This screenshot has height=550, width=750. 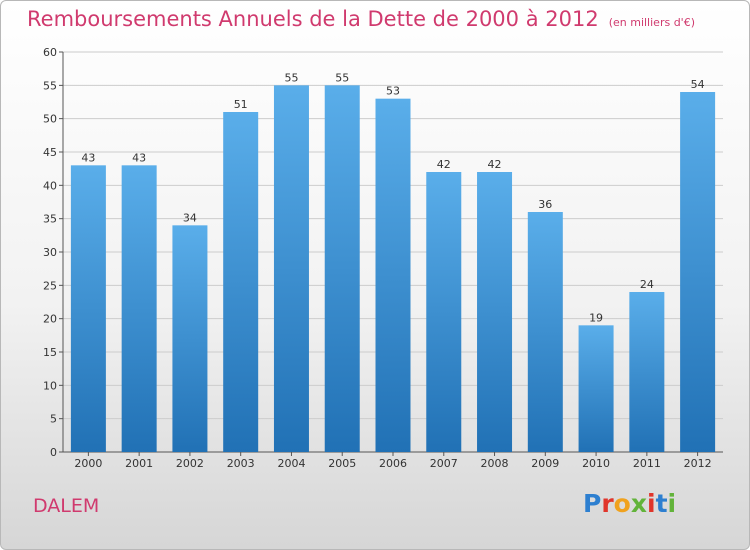 I want to click on x-tick-label-2005: 2005, so click(x=342, y=463).